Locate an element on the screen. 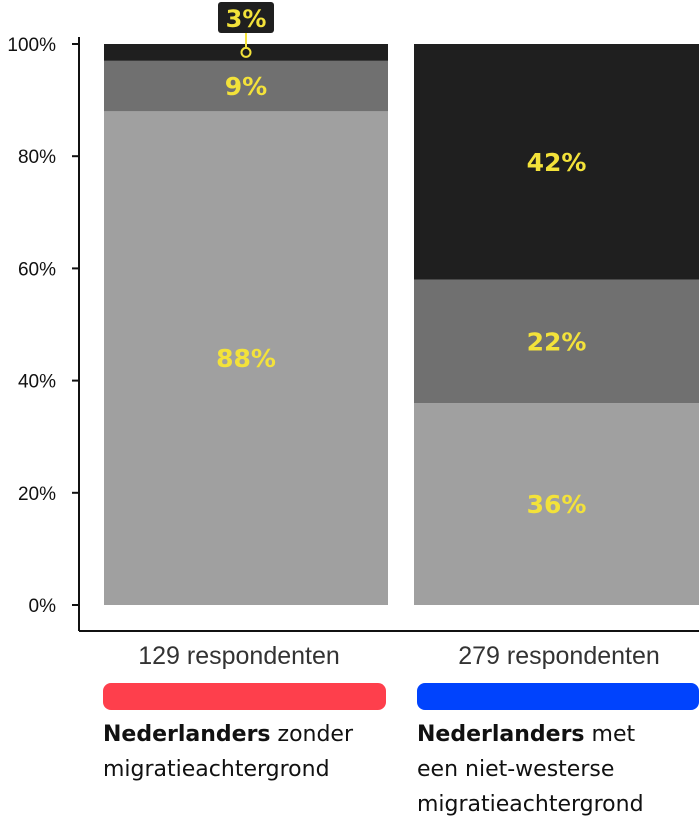  y-tick-label: 60% is located at coordinates (37, 269).